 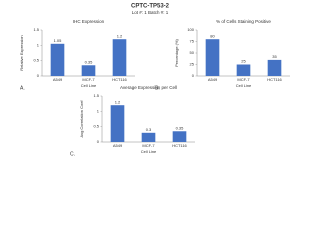 I want to click on y-tick-label: 100, so click(x=190, y=29).